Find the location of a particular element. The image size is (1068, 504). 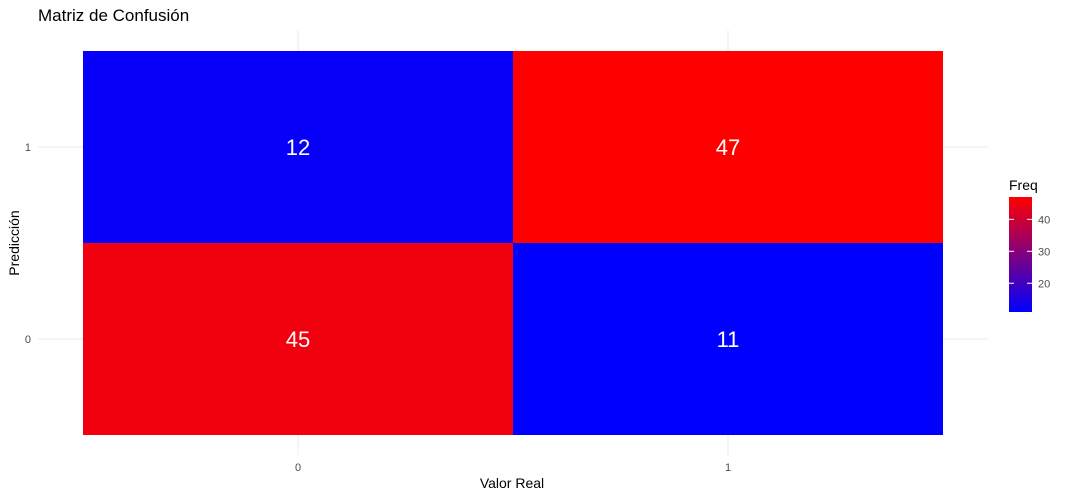

cell-value-label: 12 is located at coordinates (298, 147).